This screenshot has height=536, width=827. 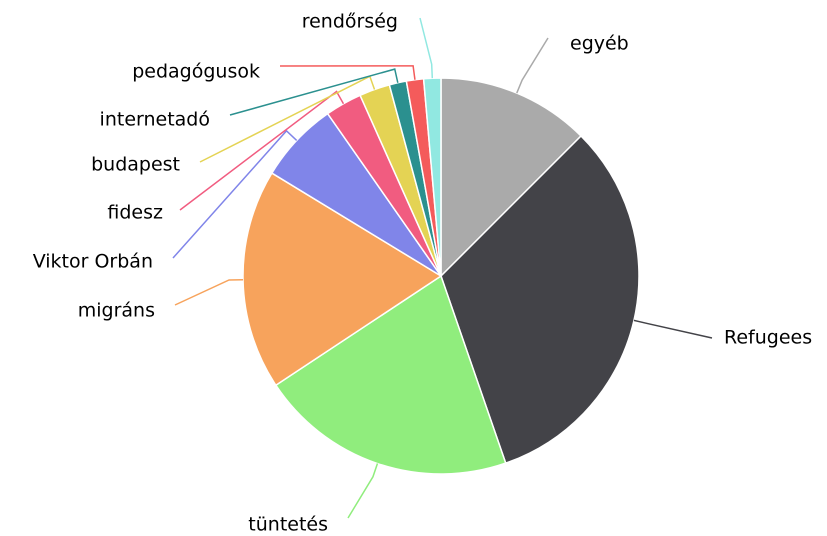 What do you see at coordinates (196, 72) in the screenshot?
I see `slice-label: pedagógusok` at bounding box center [196, 72].